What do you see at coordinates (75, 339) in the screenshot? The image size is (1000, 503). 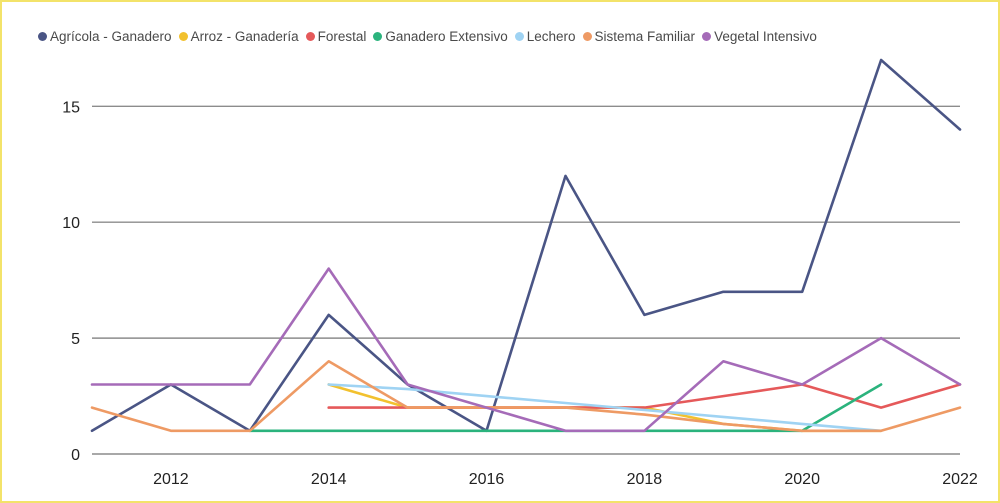 I see `y-tick-label: 5` at bounding box center [75, 339].